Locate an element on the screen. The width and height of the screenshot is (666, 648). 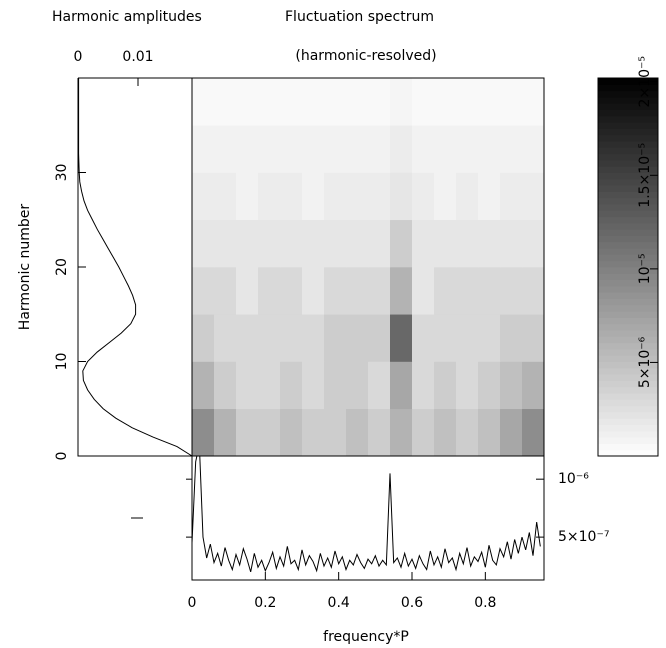
x-tick-label: 0.2 is located at coordinates (265, 603).